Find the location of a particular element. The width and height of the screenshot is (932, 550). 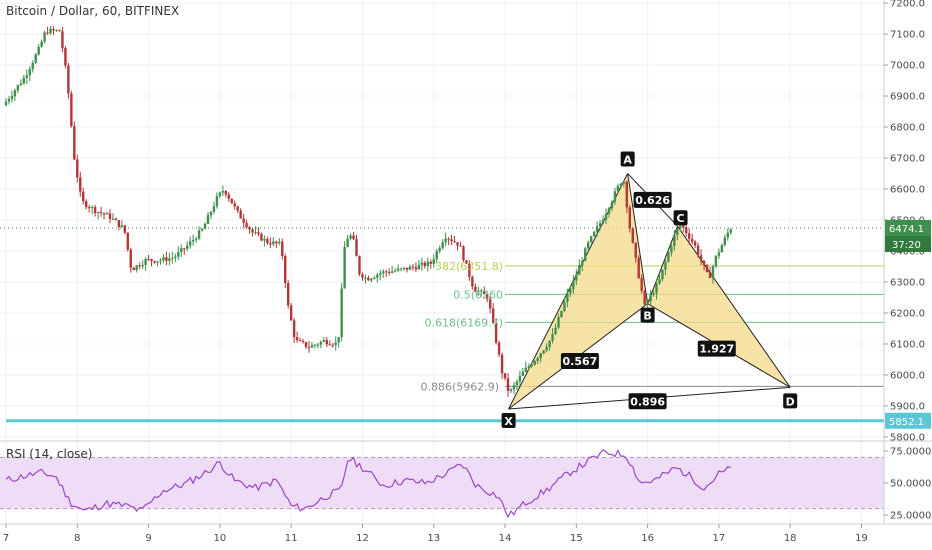

fib-label-05: 0.5(6260 is located at coordinates (478, 294).